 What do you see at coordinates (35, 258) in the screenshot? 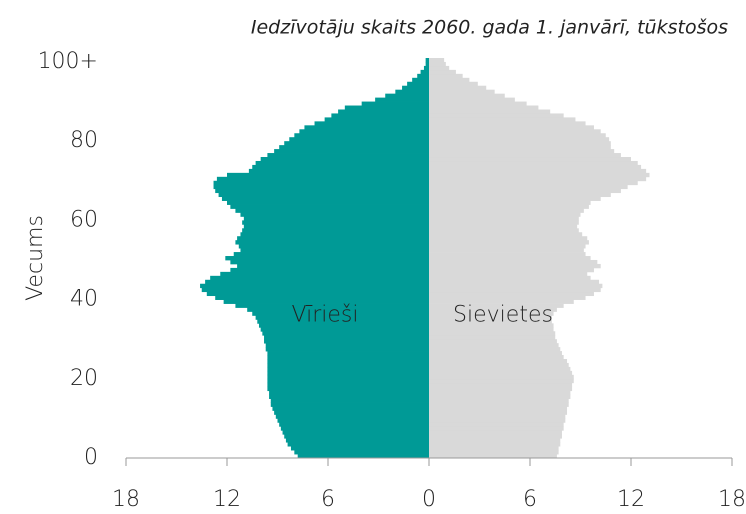
I see `y-axis-label: Vecums` at bounding box center [35, 258].